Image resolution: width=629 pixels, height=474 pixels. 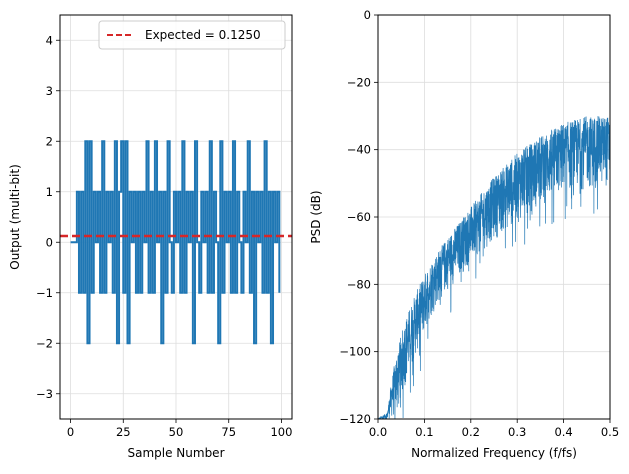 I want to click on right-y-tick-label: −40, so click(x=359, y=150).